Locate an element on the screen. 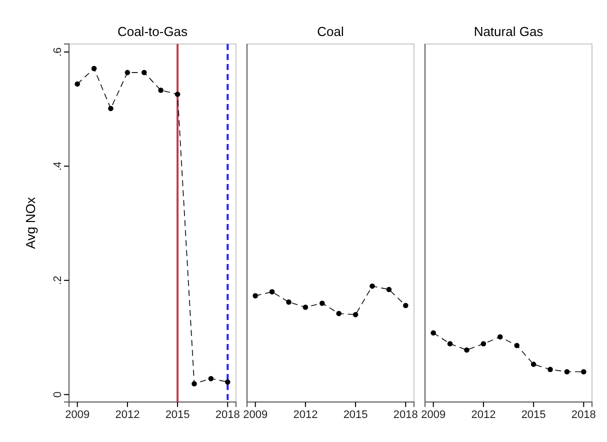  chart-title: Coal-to-Gas is located at coordinates (152, 31).